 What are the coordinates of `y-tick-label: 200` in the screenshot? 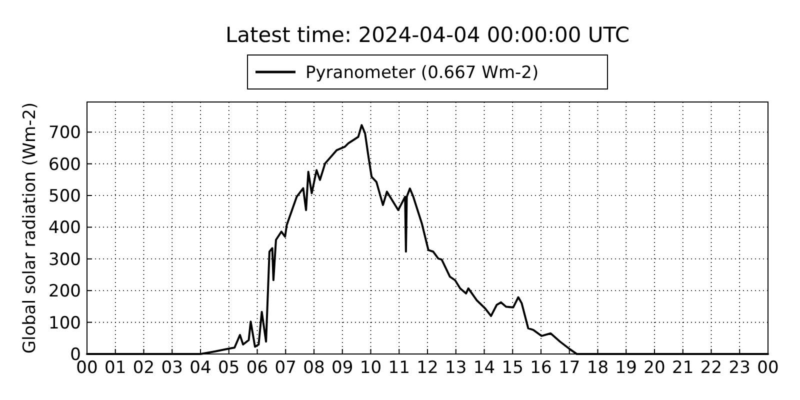 It's located at (64, 292).